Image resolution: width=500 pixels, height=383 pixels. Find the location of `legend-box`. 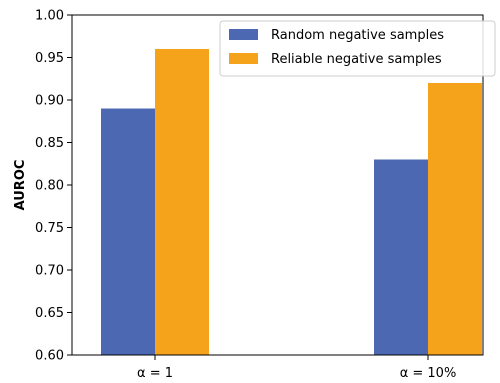

legend-box is located at coordinates (357, 48).